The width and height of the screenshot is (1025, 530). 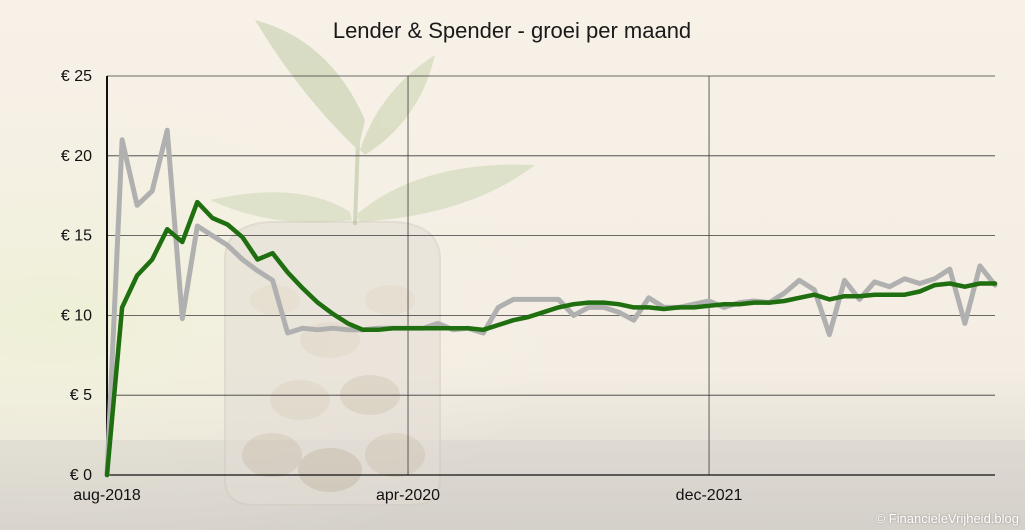 What do you see at coordinates (947, 518) in the screenshot?
I see `copyright-notice: © FinancieleVrijheid.blog` at bounding box center [947, 518].